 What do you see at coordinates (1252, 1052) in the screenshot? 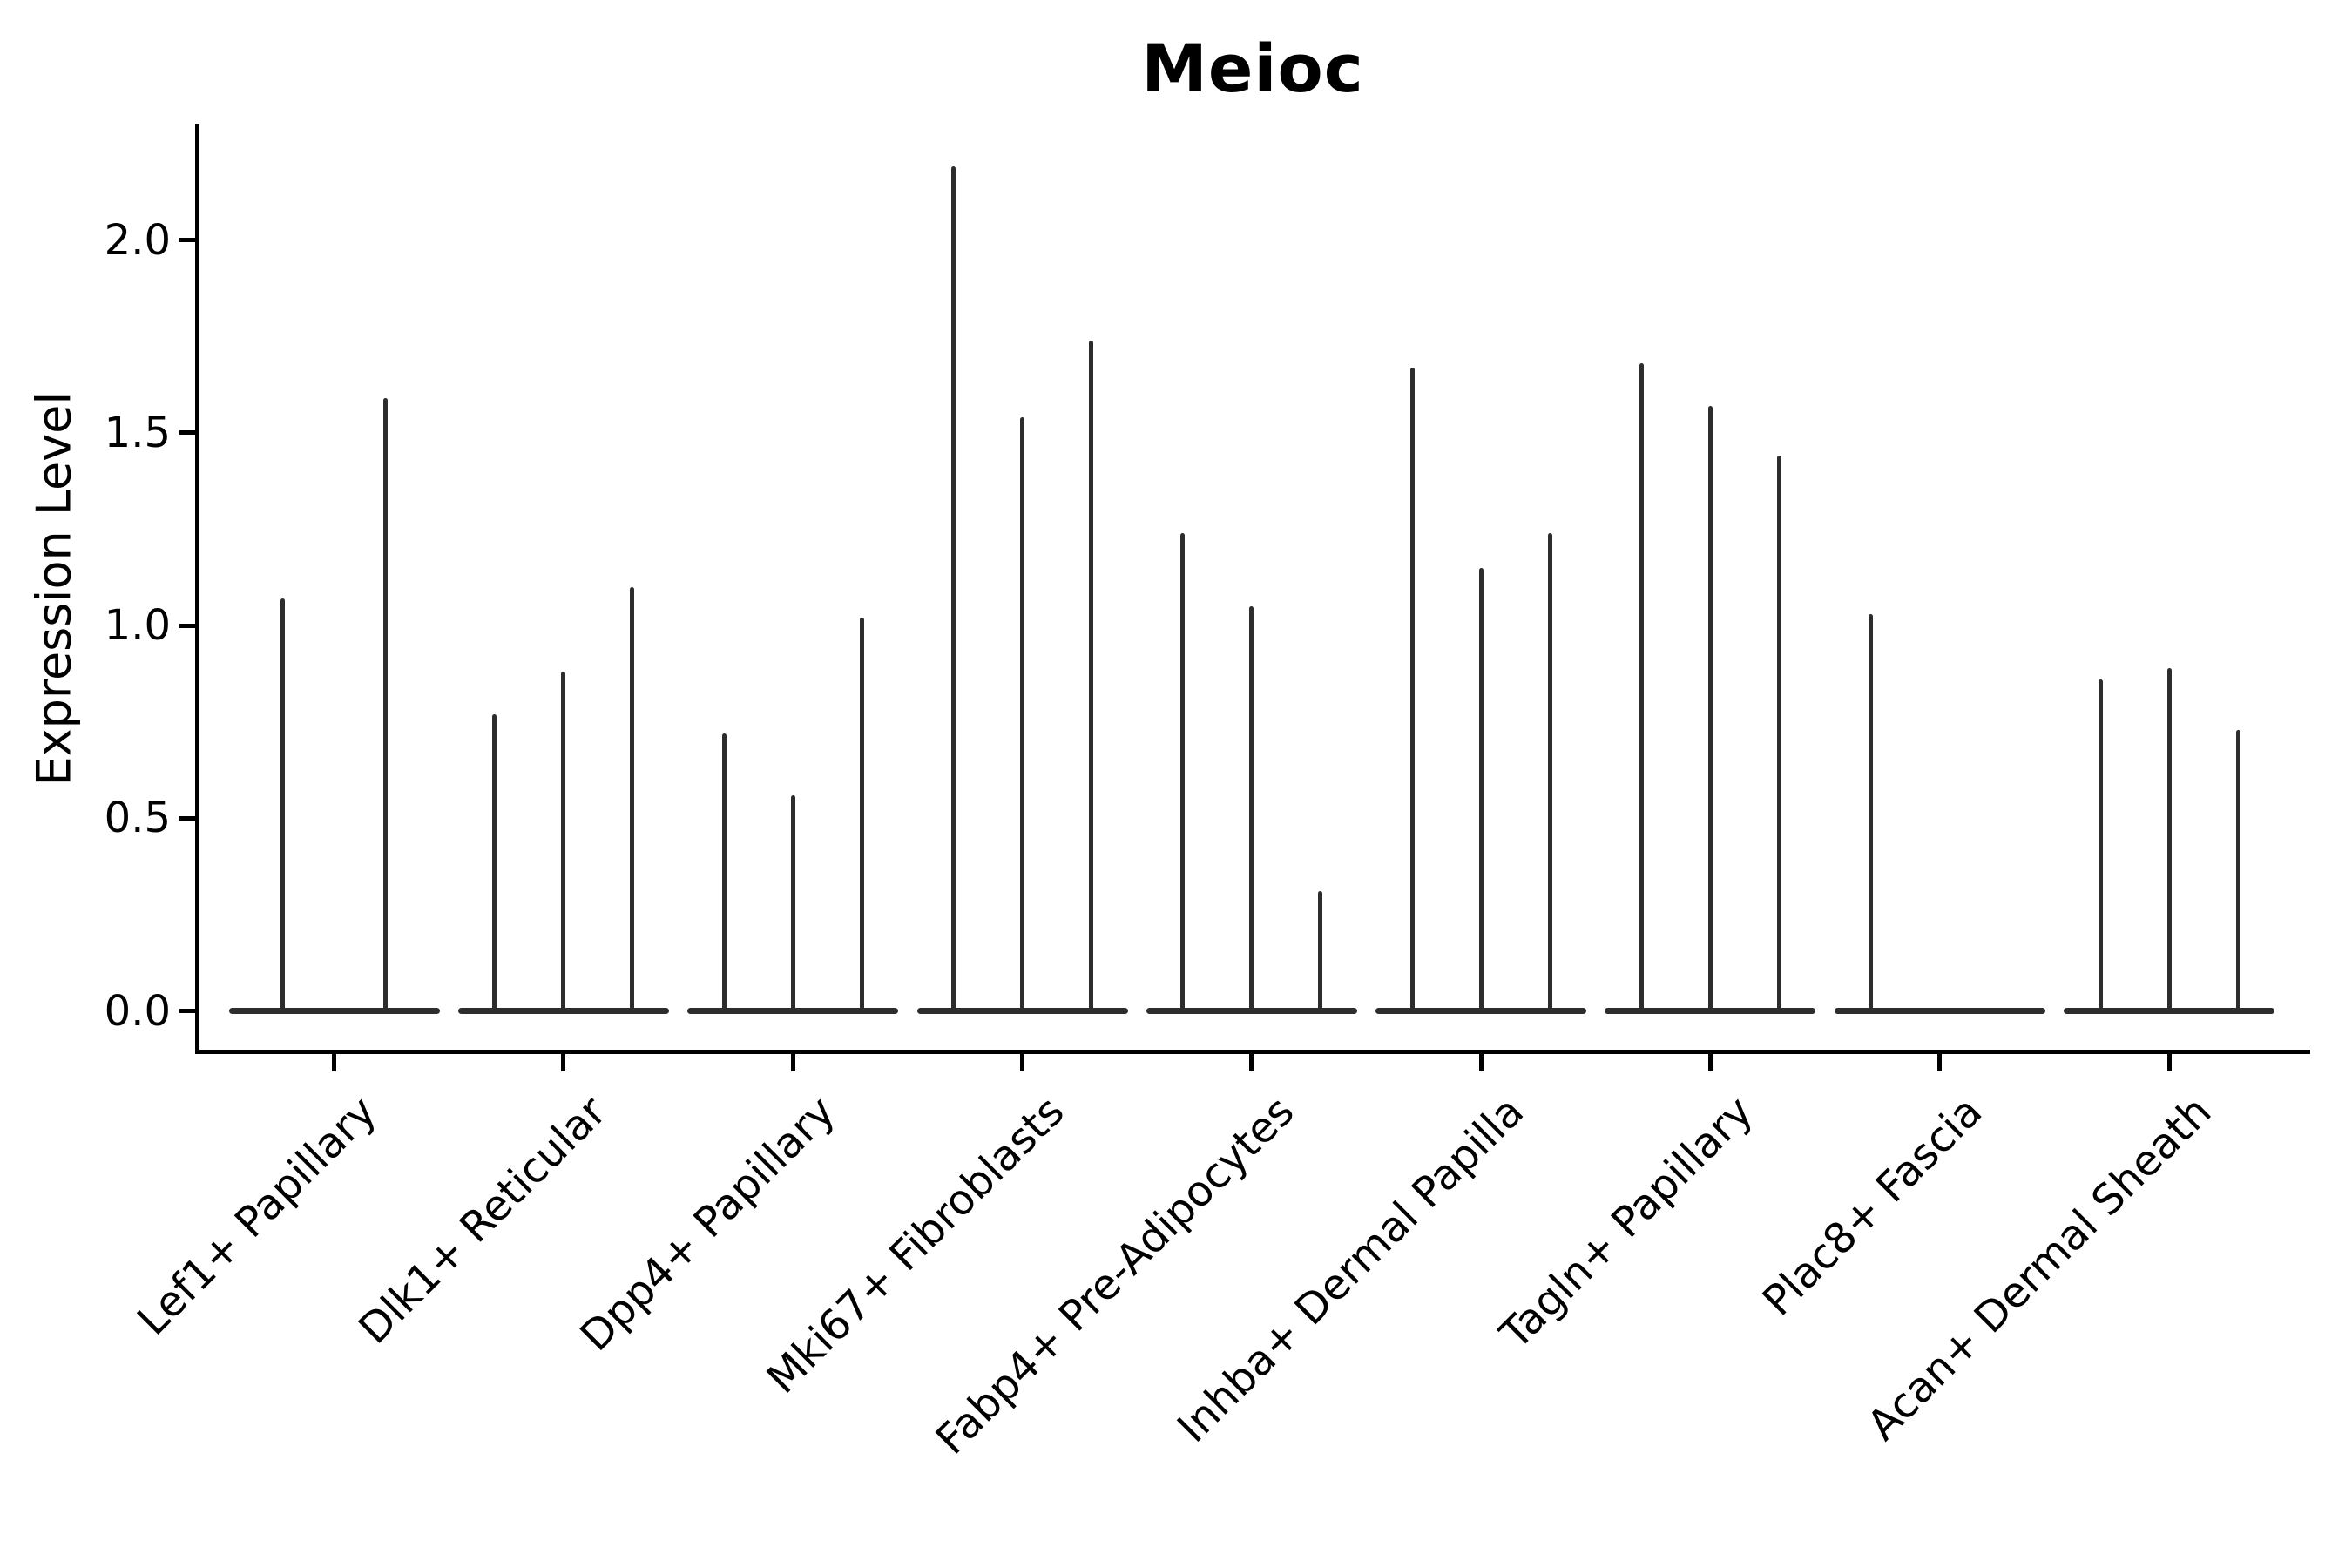
I see `x-axis-spine` at bounding box center [1252, 1052].